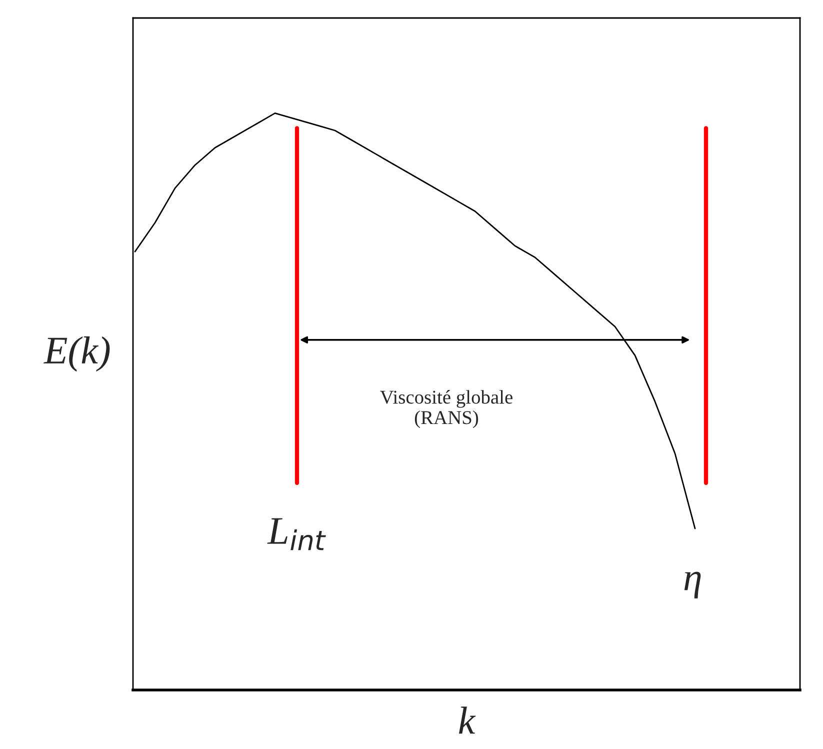  What do you see at coordinates (296, 534) in the screenshot?
I see `annotation: L$_{int}$` at bounding box center [296, 534].